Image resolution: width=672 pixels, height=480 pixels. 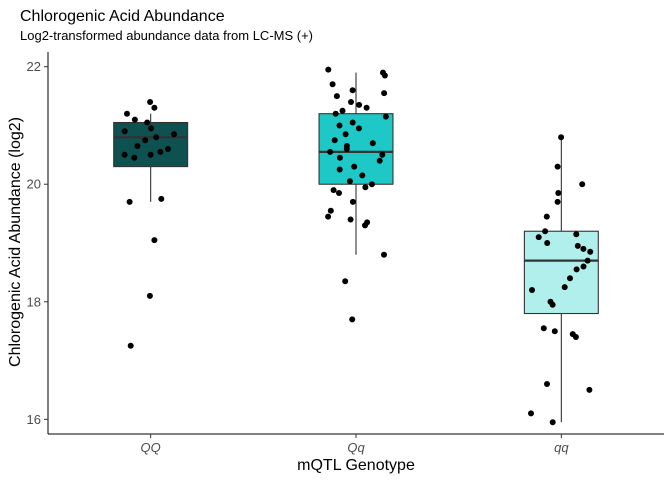 I want to click on boxplot-qq, so click(x=561, y=280).